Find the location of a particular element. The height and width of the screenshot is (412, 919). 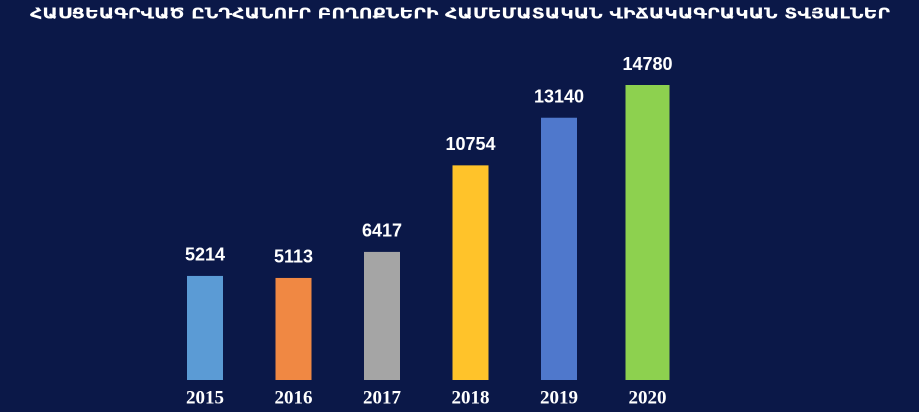

x-tick-label: 2019 is located at coordinates (559, 397).